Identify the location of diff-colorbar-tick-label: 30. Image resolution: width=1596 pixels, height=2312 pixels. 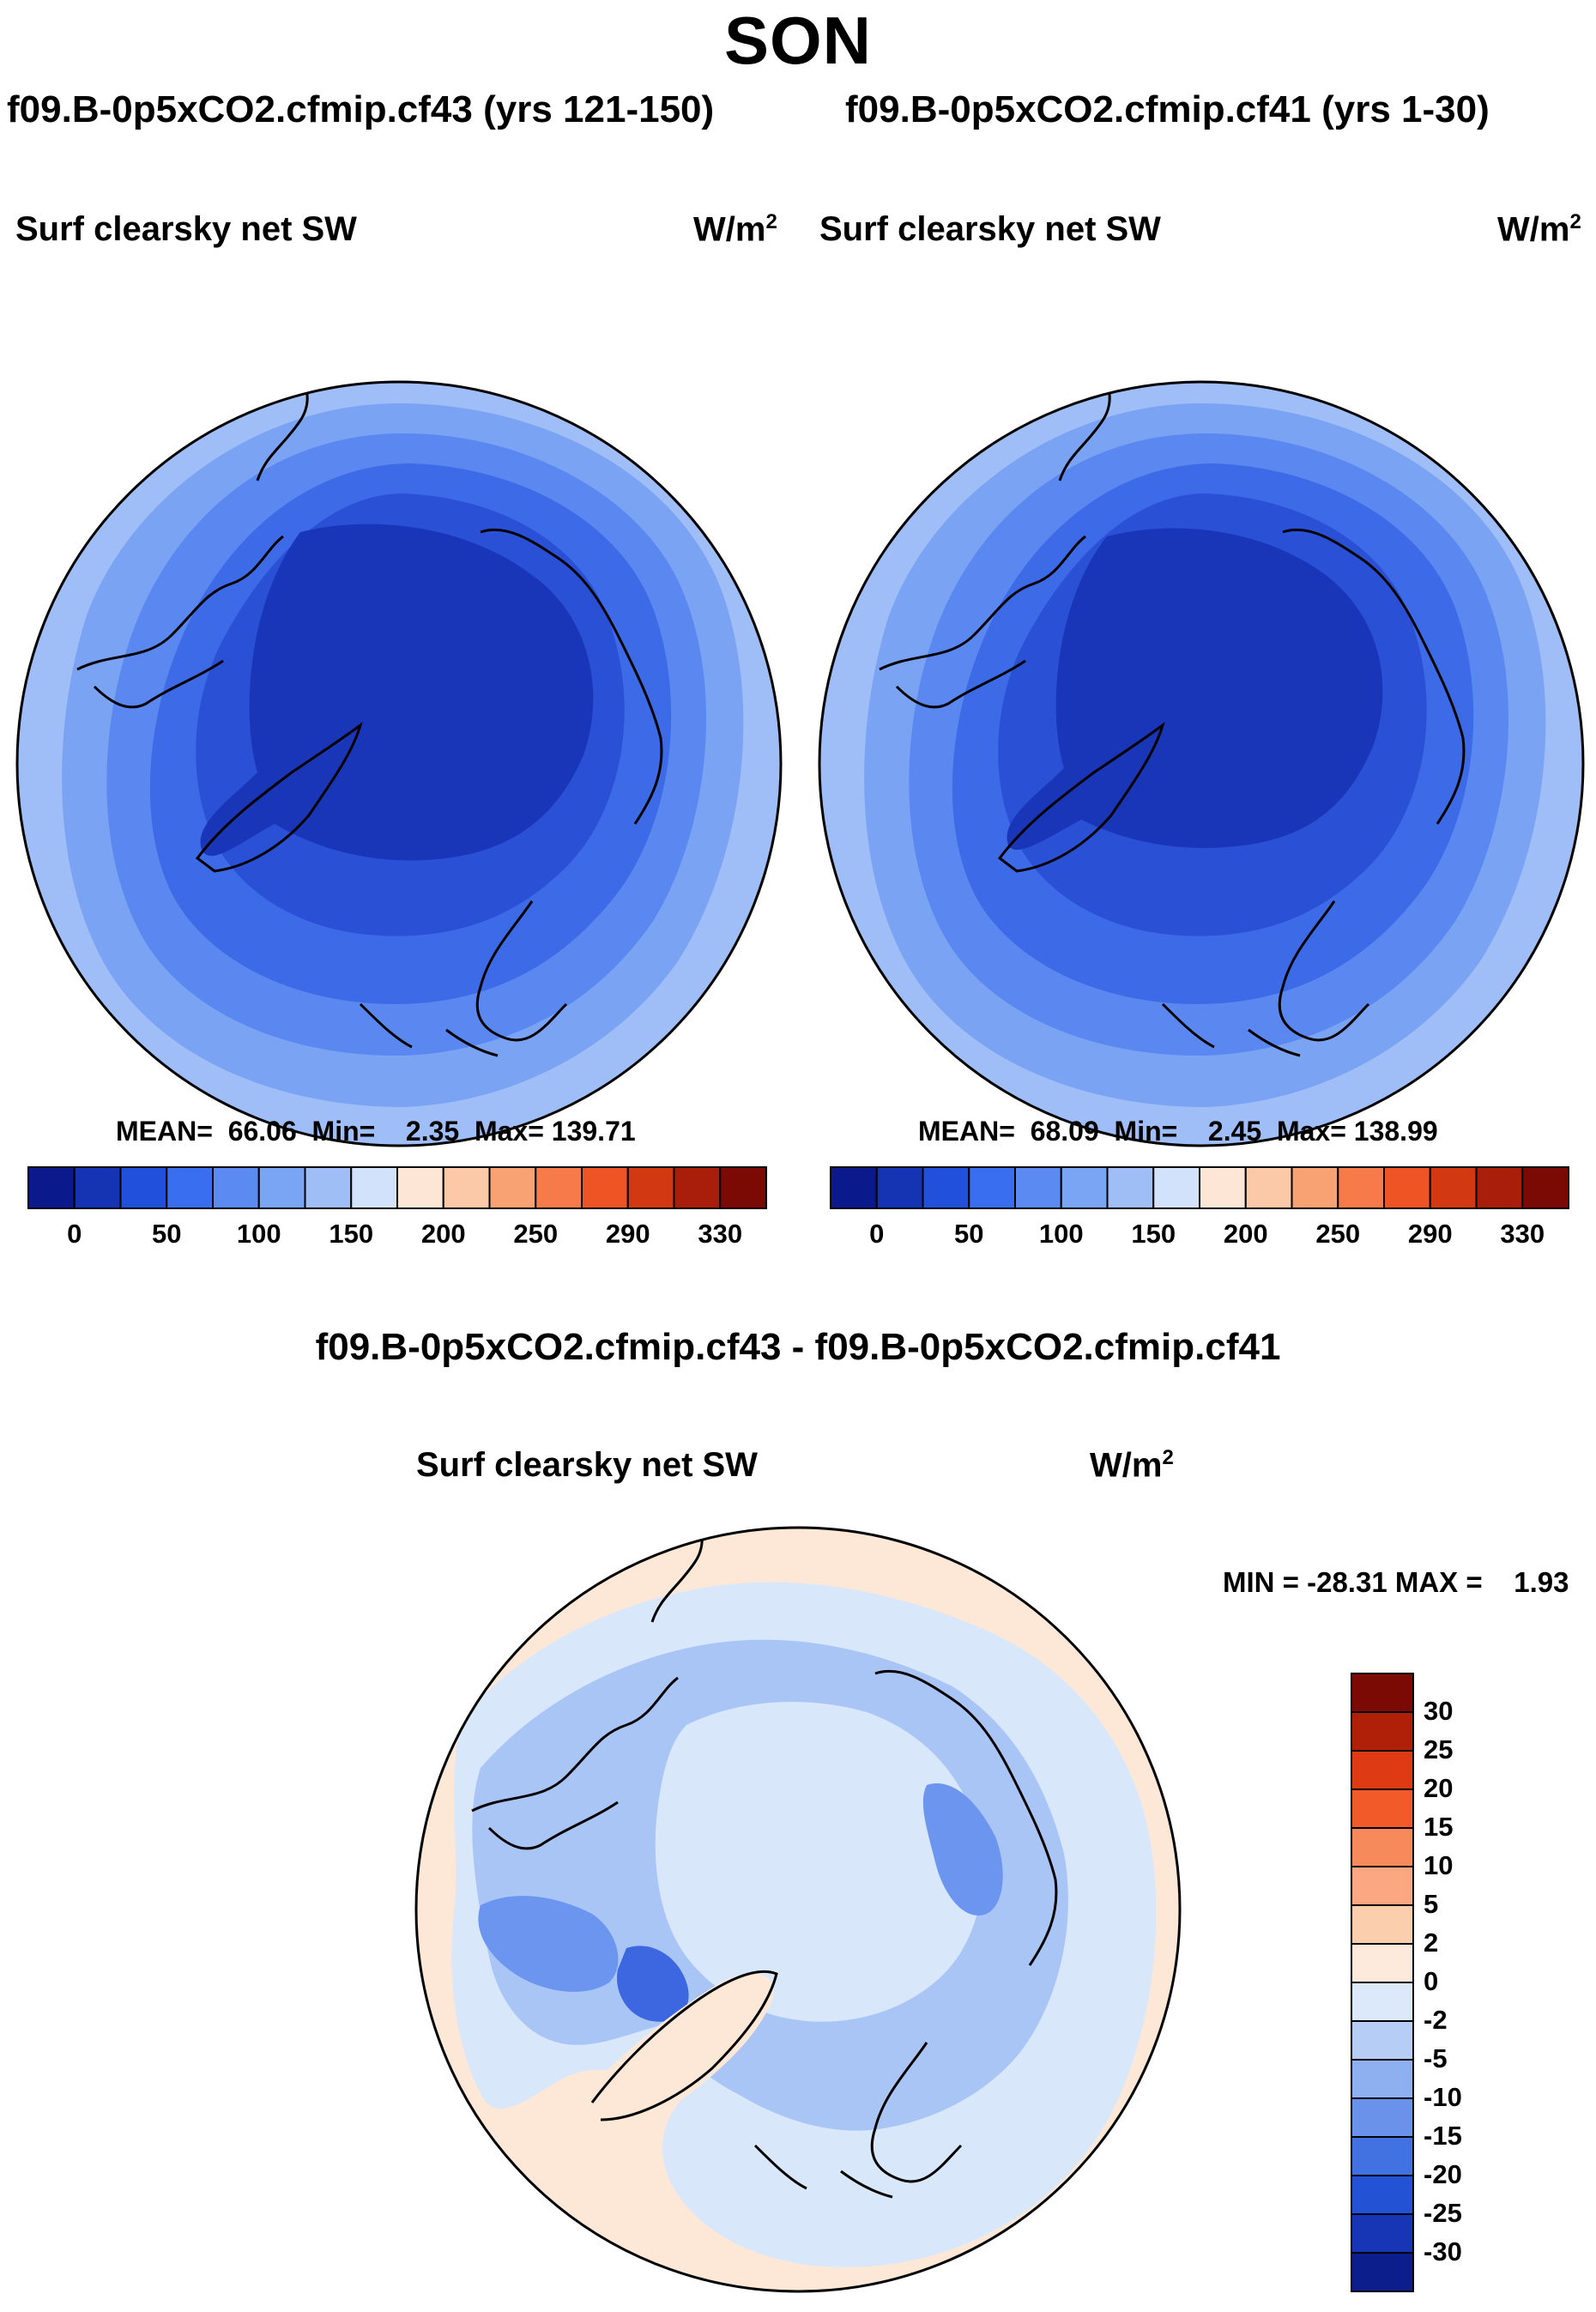
(1439, 1711).